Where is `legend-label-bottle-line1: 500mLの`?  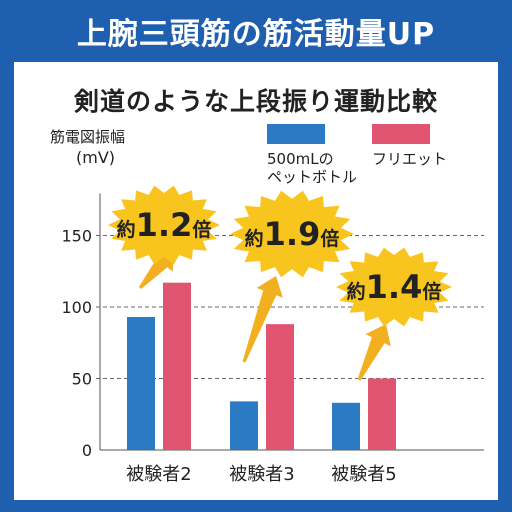
legend-label-bottle-line1: 500mLの is located at coordinates (300, 159).